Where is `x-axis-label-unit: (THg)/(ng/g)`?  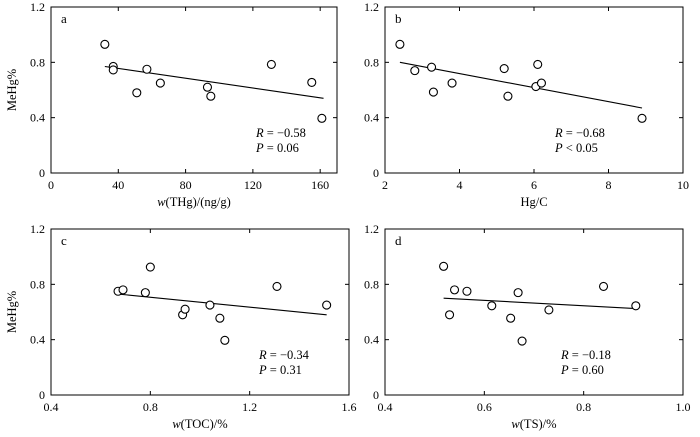 x-axis-label-unit: (THg)/(ng/g) is located at coordinates (198, 202).